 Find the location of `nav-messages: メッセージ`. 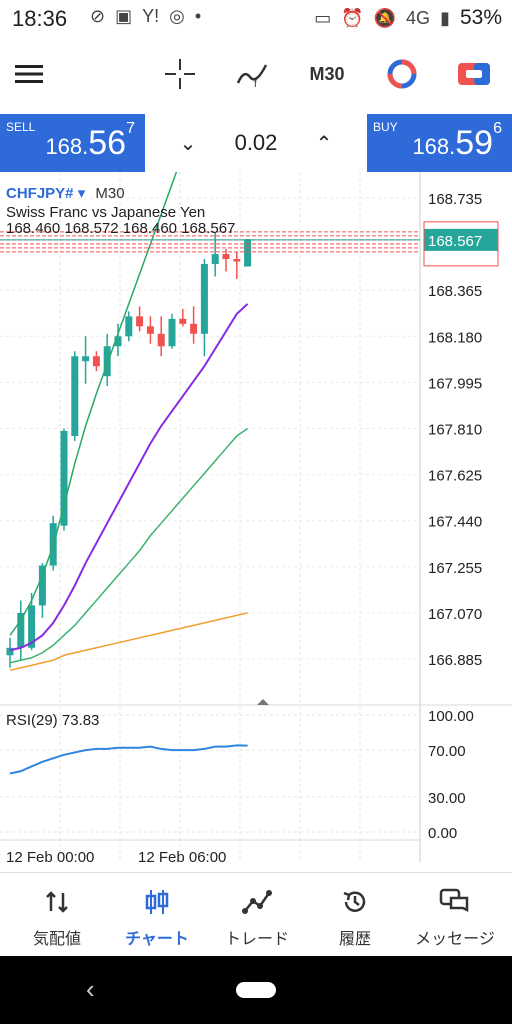

nav-messages: メッセージ is located at coordinates (455, 915).